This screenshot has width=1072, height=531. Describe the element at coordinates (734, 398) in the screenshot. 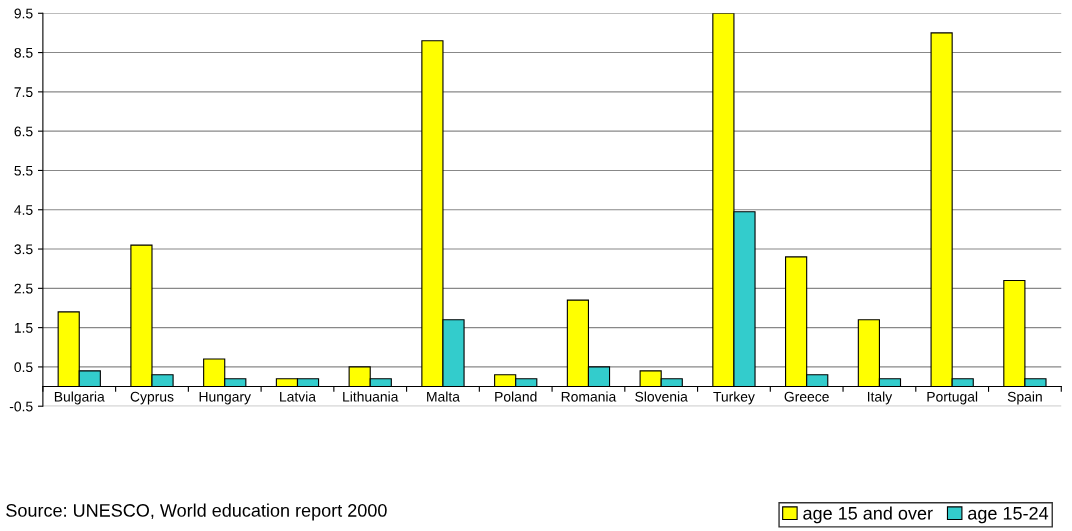

I see `x-tick-label: Turkey` at that location.